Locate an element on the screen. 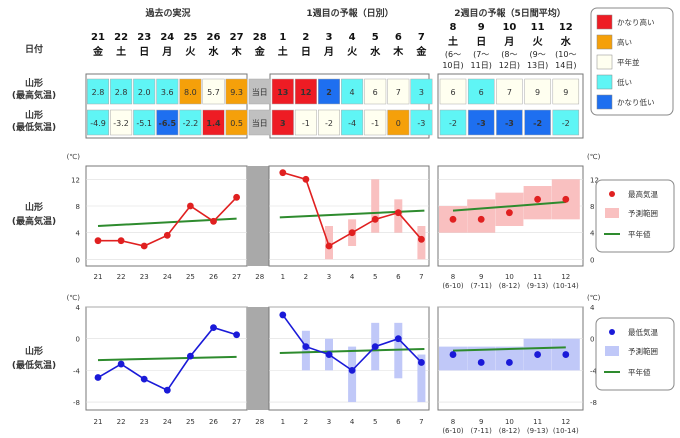  week2-range-end-1: 11日) is located at coordinates (481, 65).